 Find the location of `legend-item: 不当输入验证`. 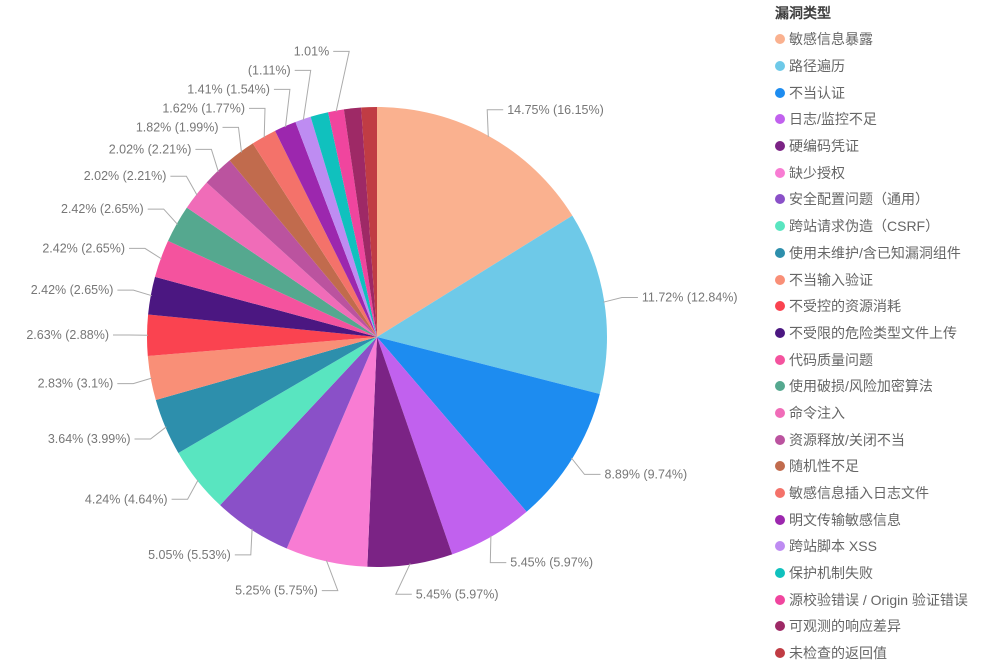

legend-item: 不当输入验证 is located at coordinates (886, 279).